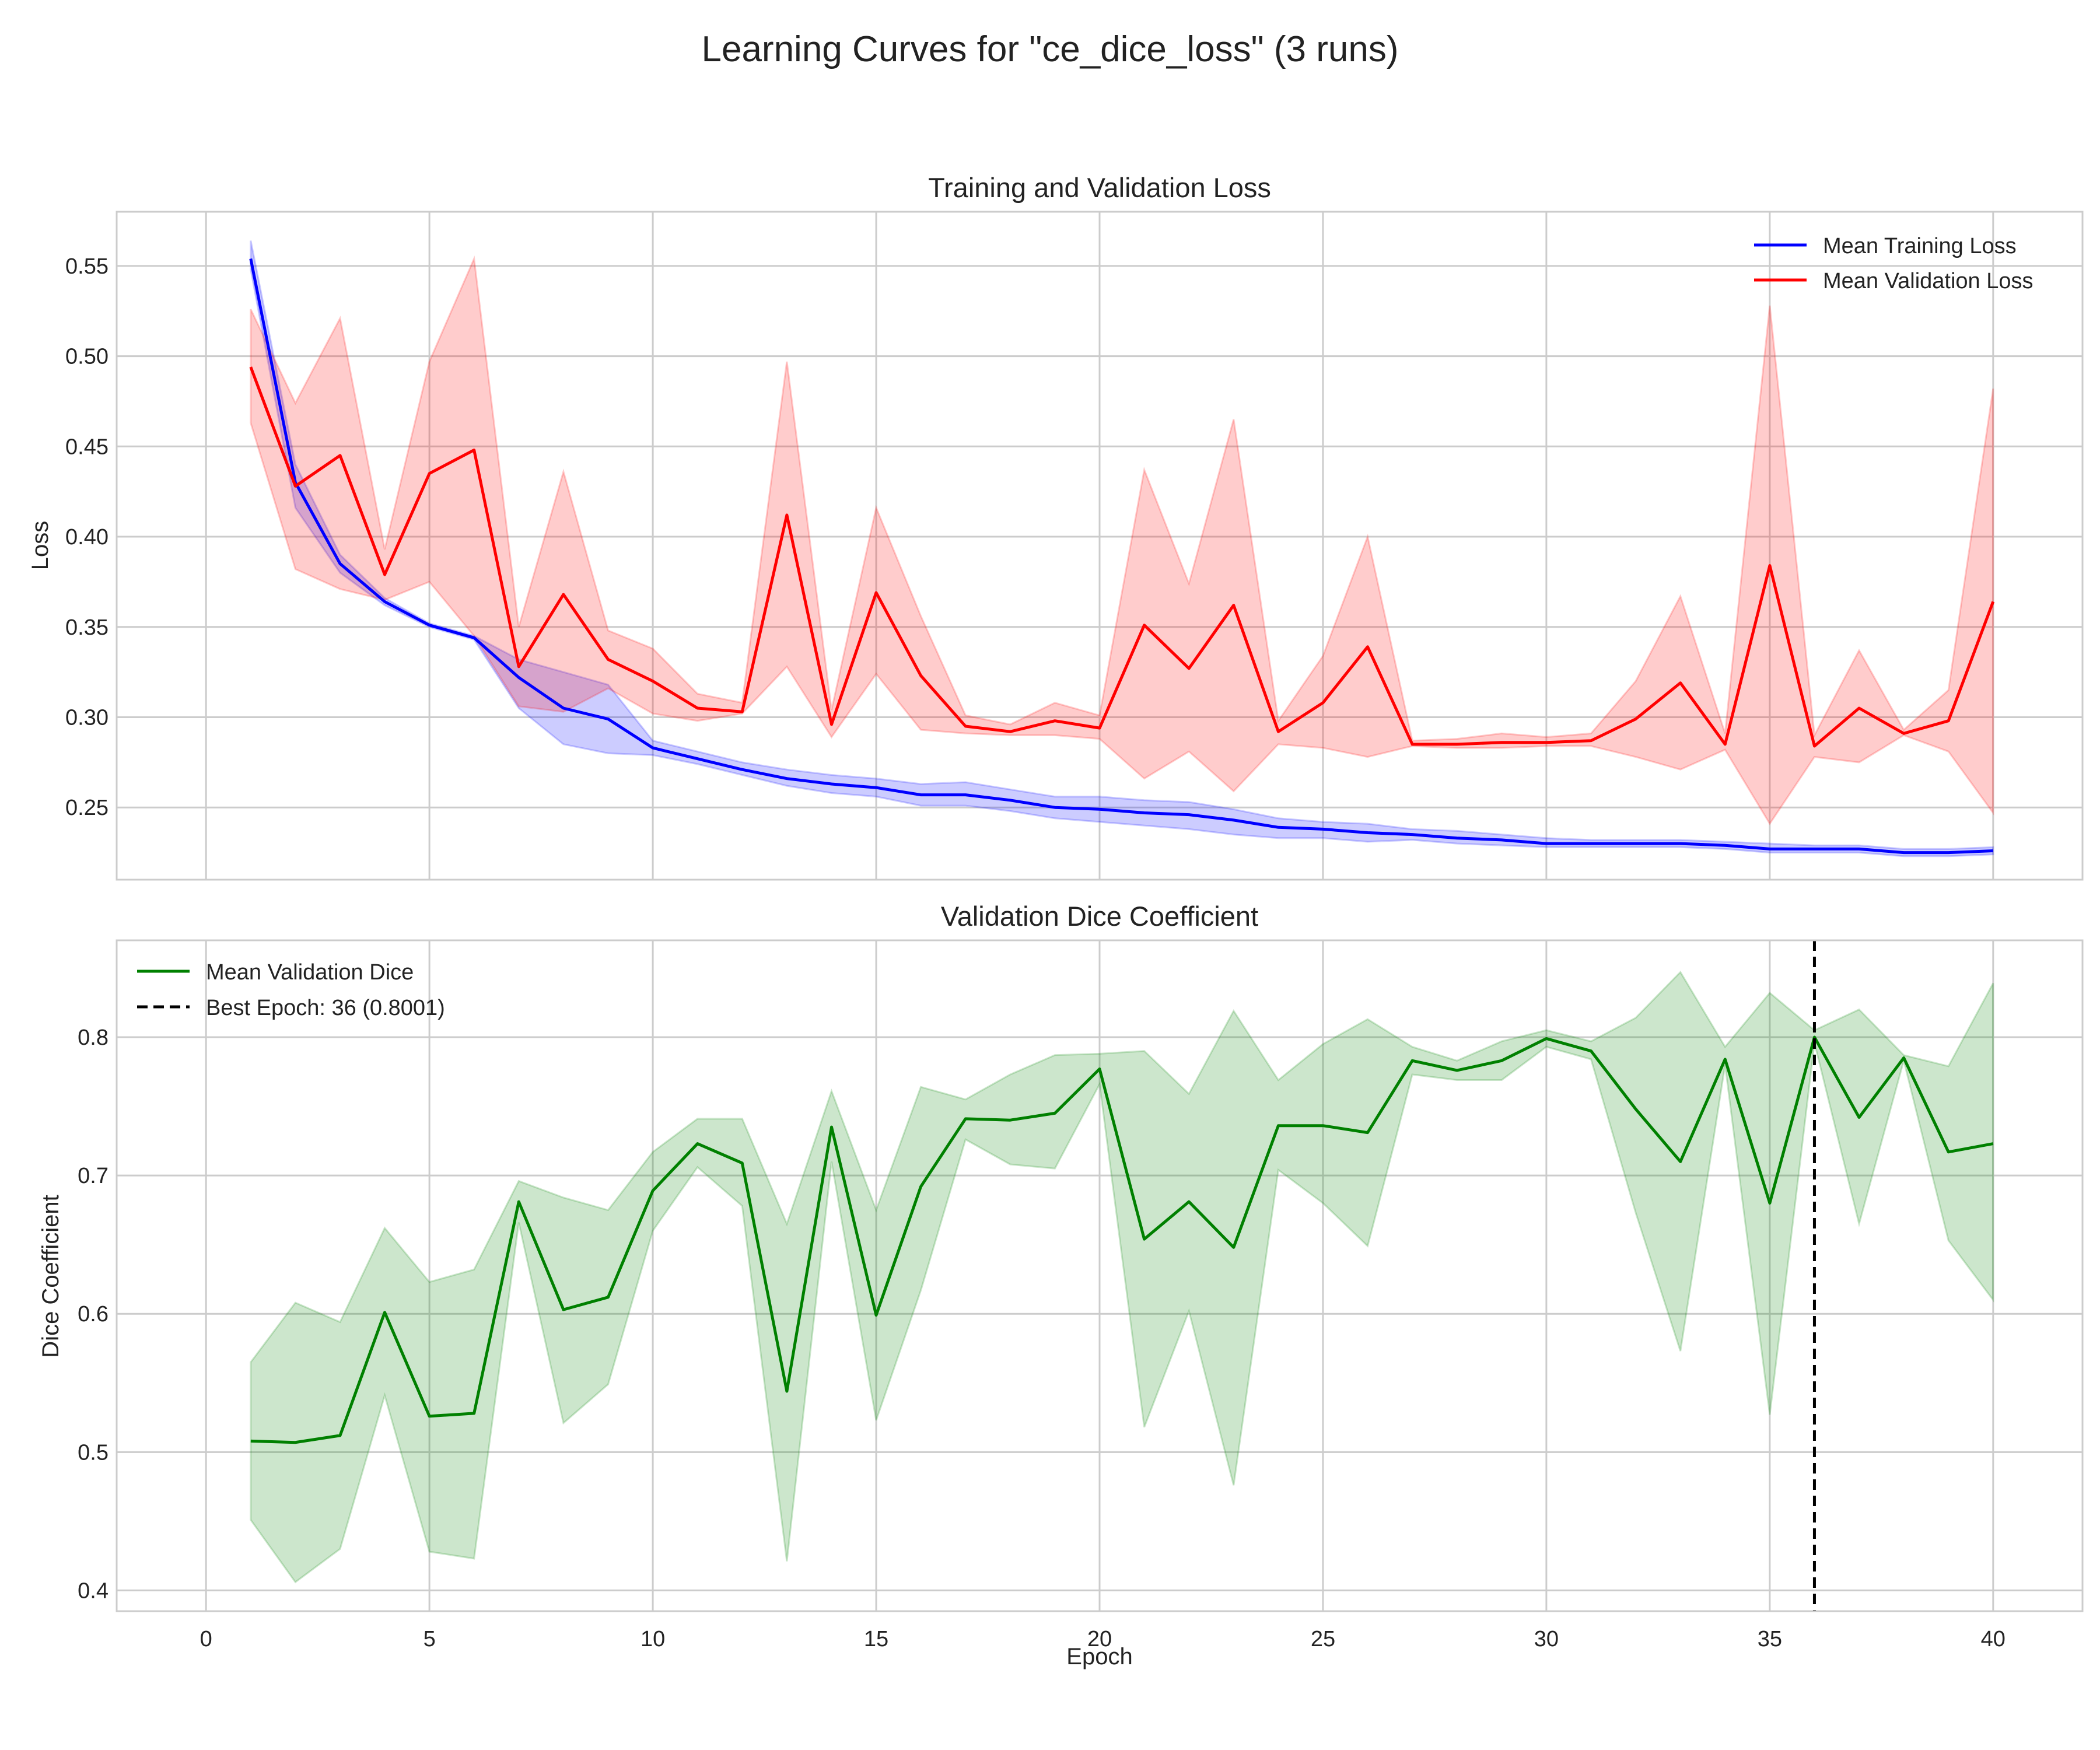 Image resolution: width=2100 pixels, height=1750 pixels. I want to click on dice-x-tick-label: 5, so click(430, 1639).